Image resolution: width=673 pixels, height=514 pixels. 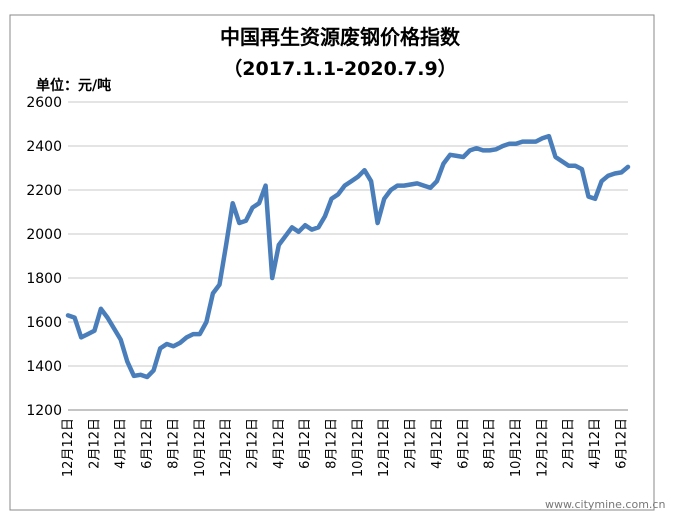 I want to click on watermark: www.citymine.com.cn, so click(x=605, y=504).